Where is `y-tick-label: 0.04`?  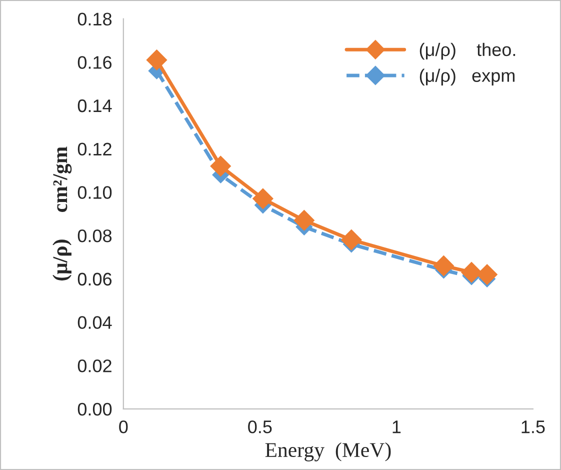 y-tick-label: 0.04 is located at coordinates (95, 322).